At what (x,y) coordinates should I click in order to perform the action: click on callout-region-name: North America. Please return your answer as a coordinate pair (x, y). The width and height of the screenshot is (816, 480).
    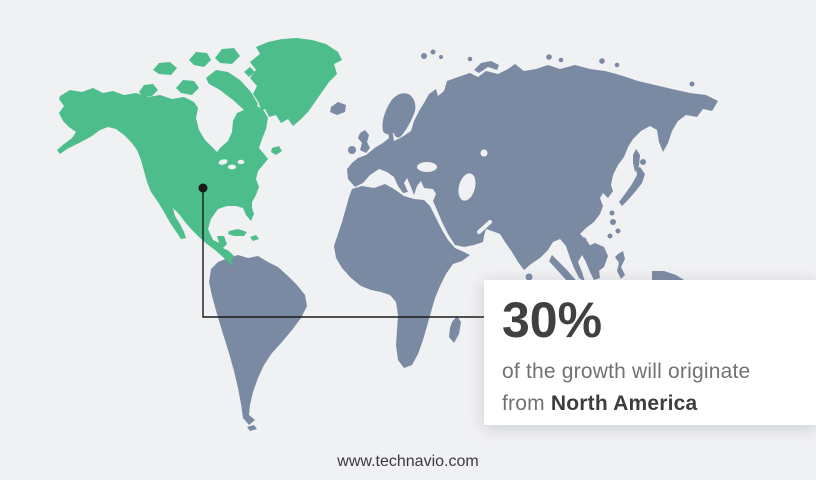
    Looking at the image, I should click on (624, 403).